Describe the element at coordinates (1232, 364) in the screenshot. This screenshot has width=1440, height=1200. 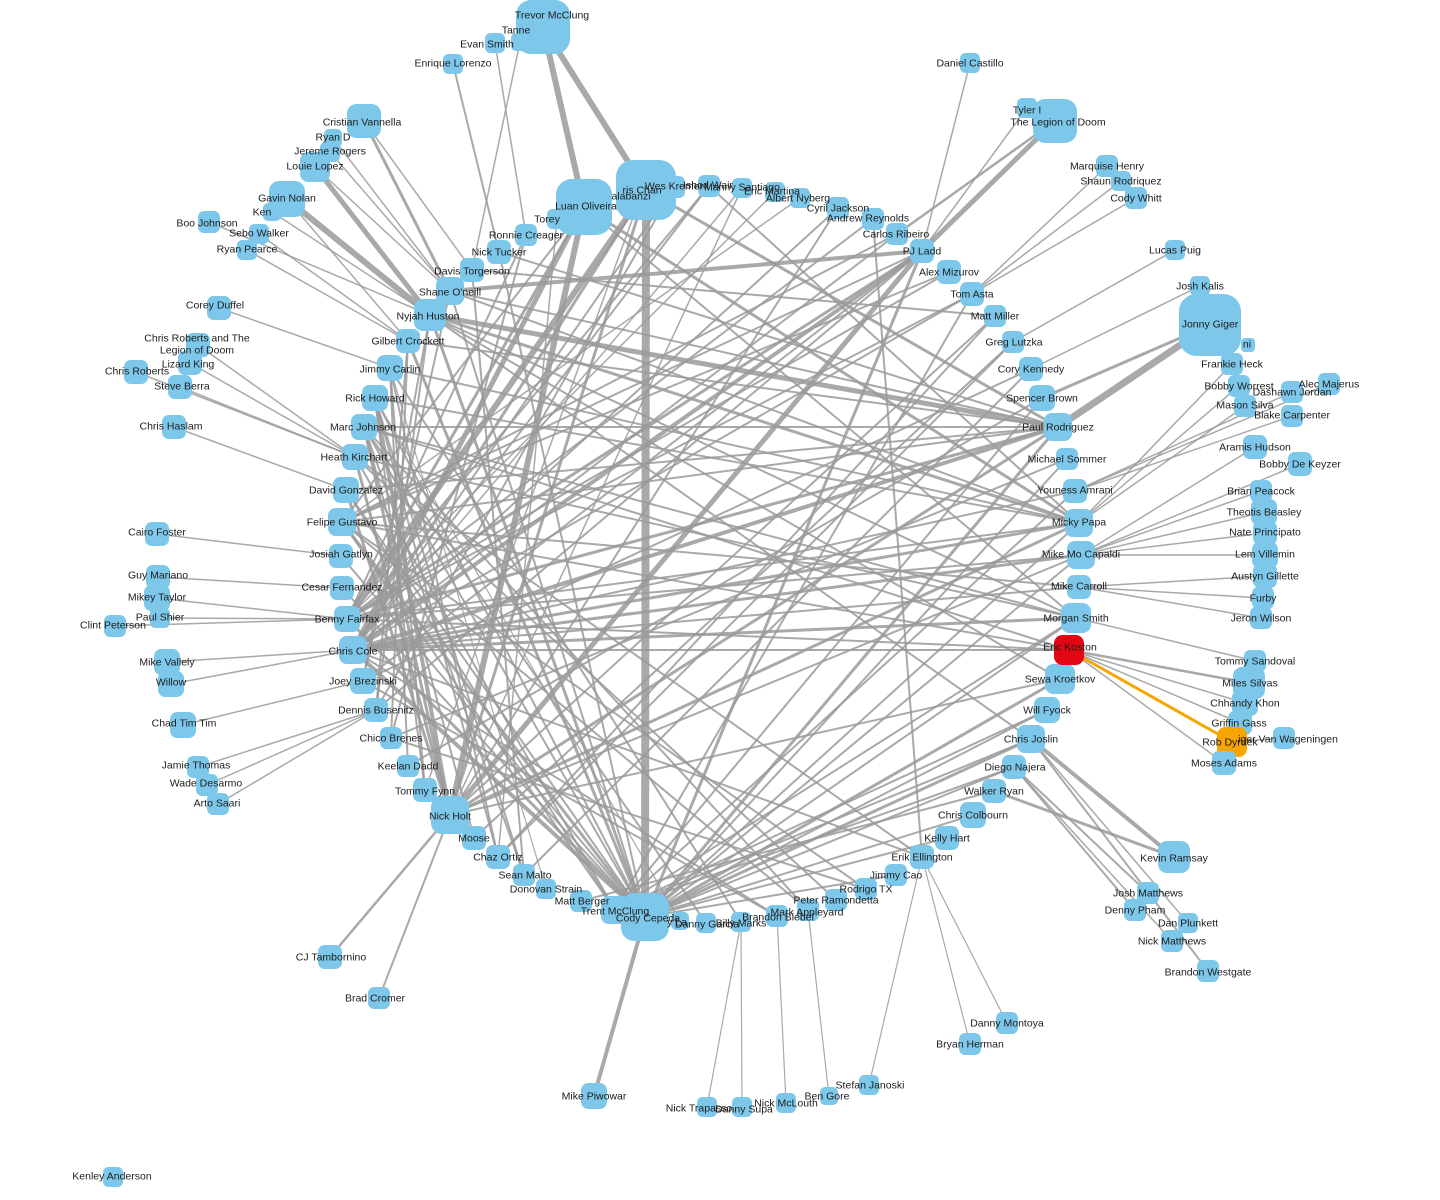
I see `graph-node-frankie-heck` at that location.